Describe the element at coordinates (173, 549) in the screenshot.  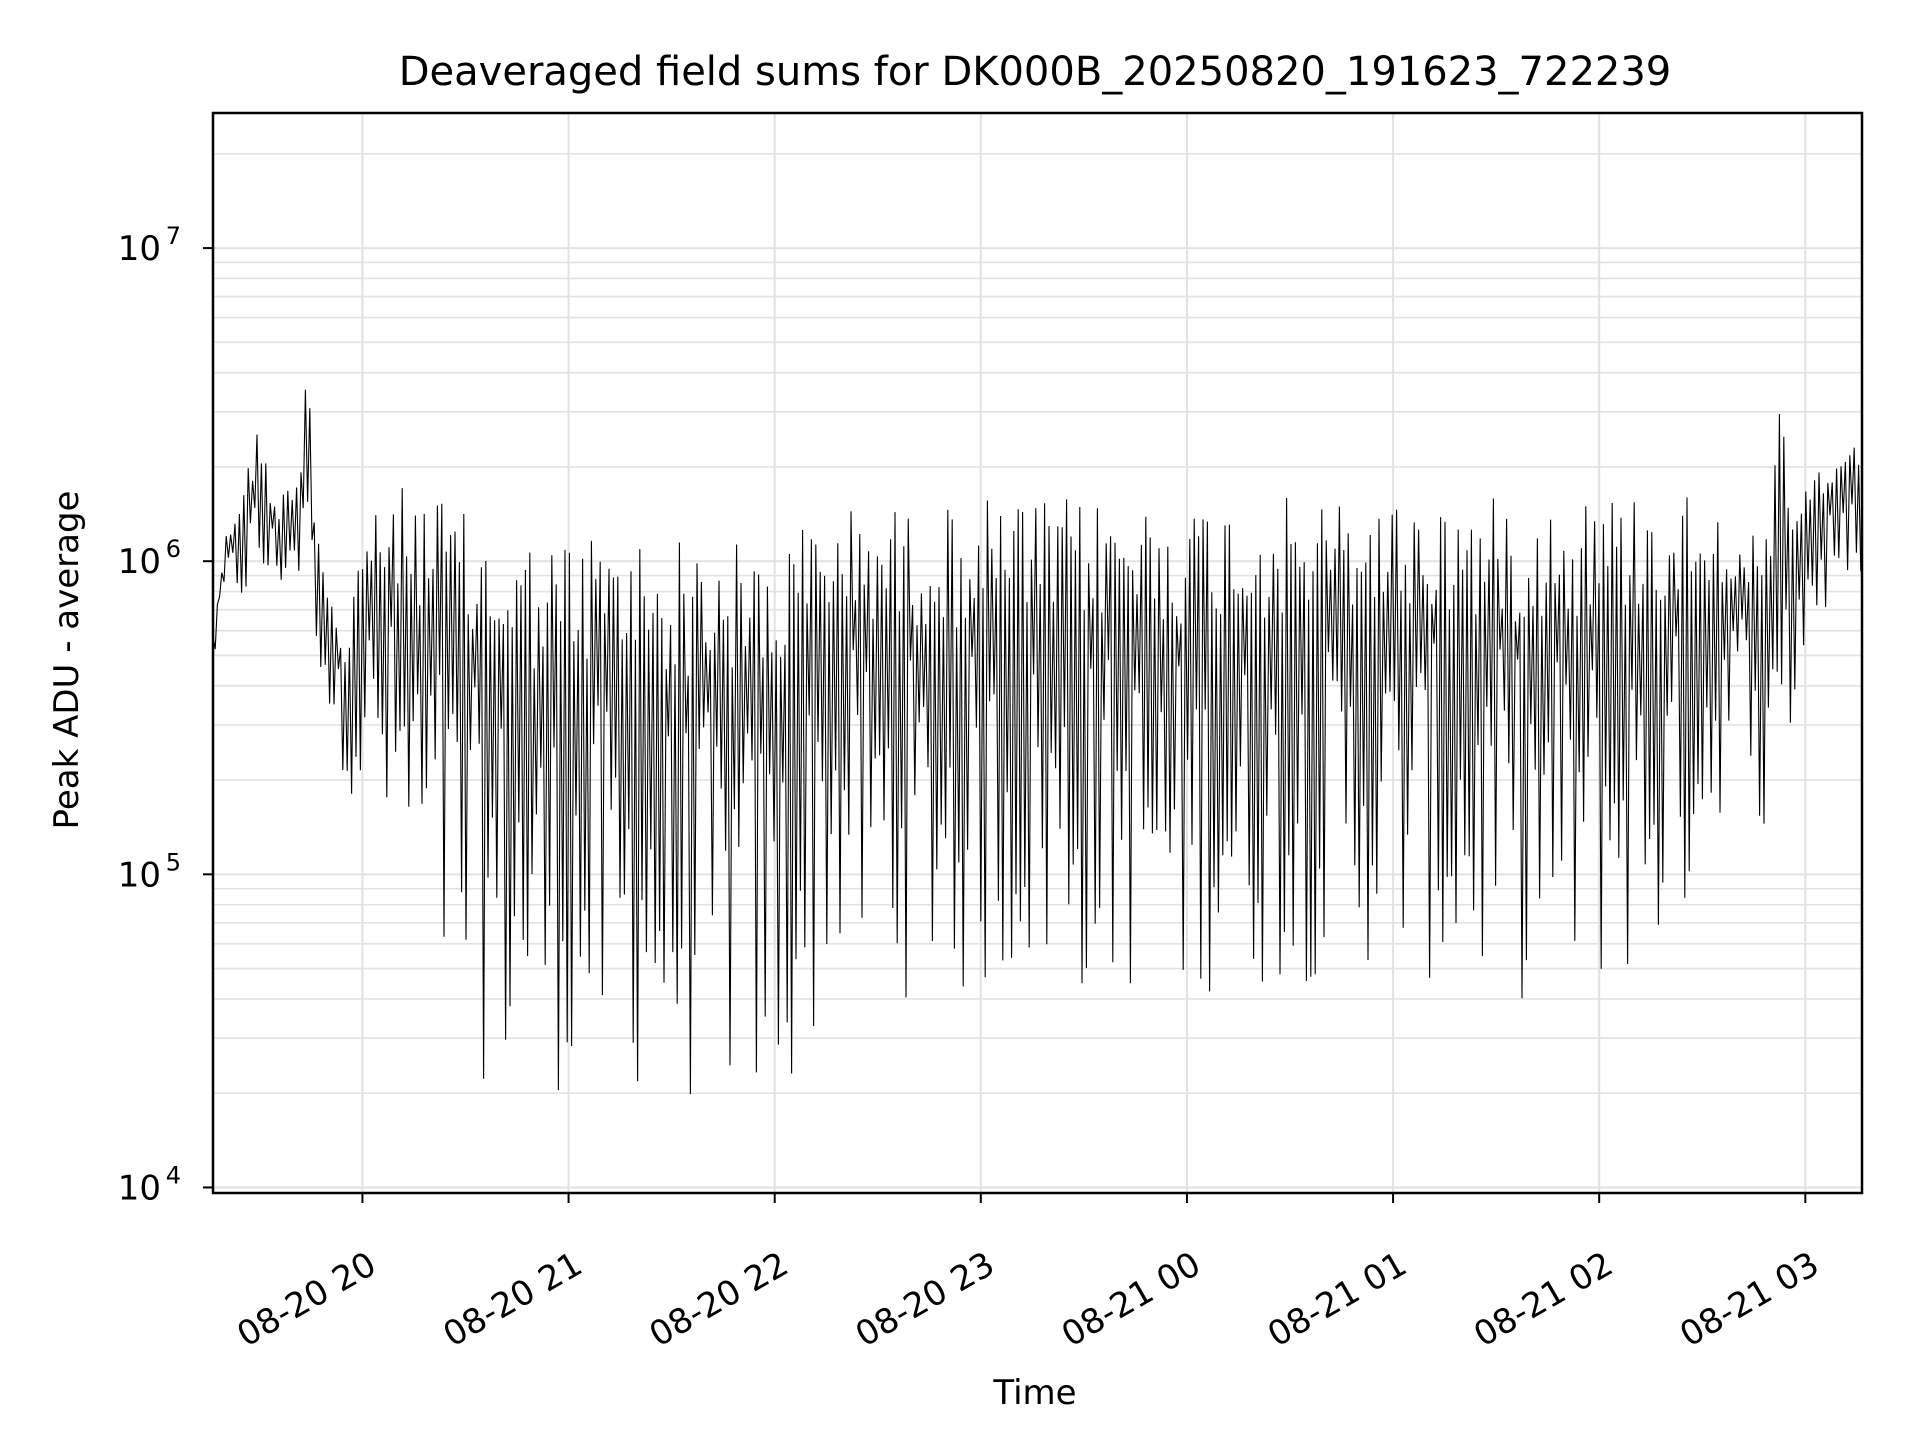
I see `y-tick-exponent: 6` at that location.